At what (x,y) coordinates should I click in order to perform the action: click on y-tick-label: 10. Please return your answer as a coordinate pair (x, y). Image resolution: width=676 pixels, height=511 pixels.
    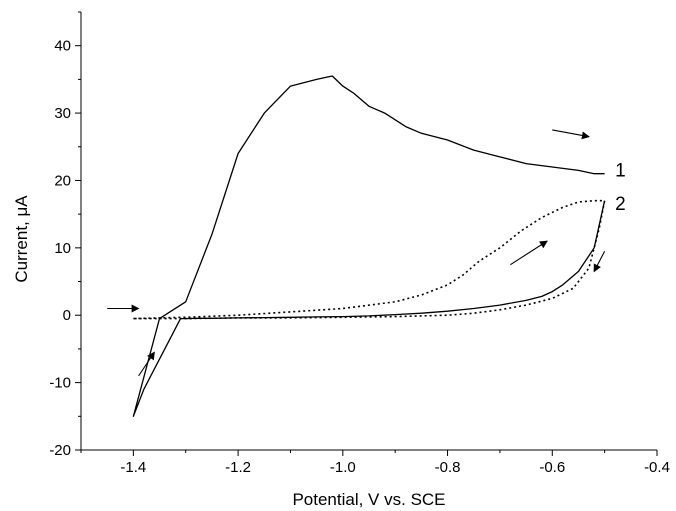
    Looking at the image, I should click on (62, 248).